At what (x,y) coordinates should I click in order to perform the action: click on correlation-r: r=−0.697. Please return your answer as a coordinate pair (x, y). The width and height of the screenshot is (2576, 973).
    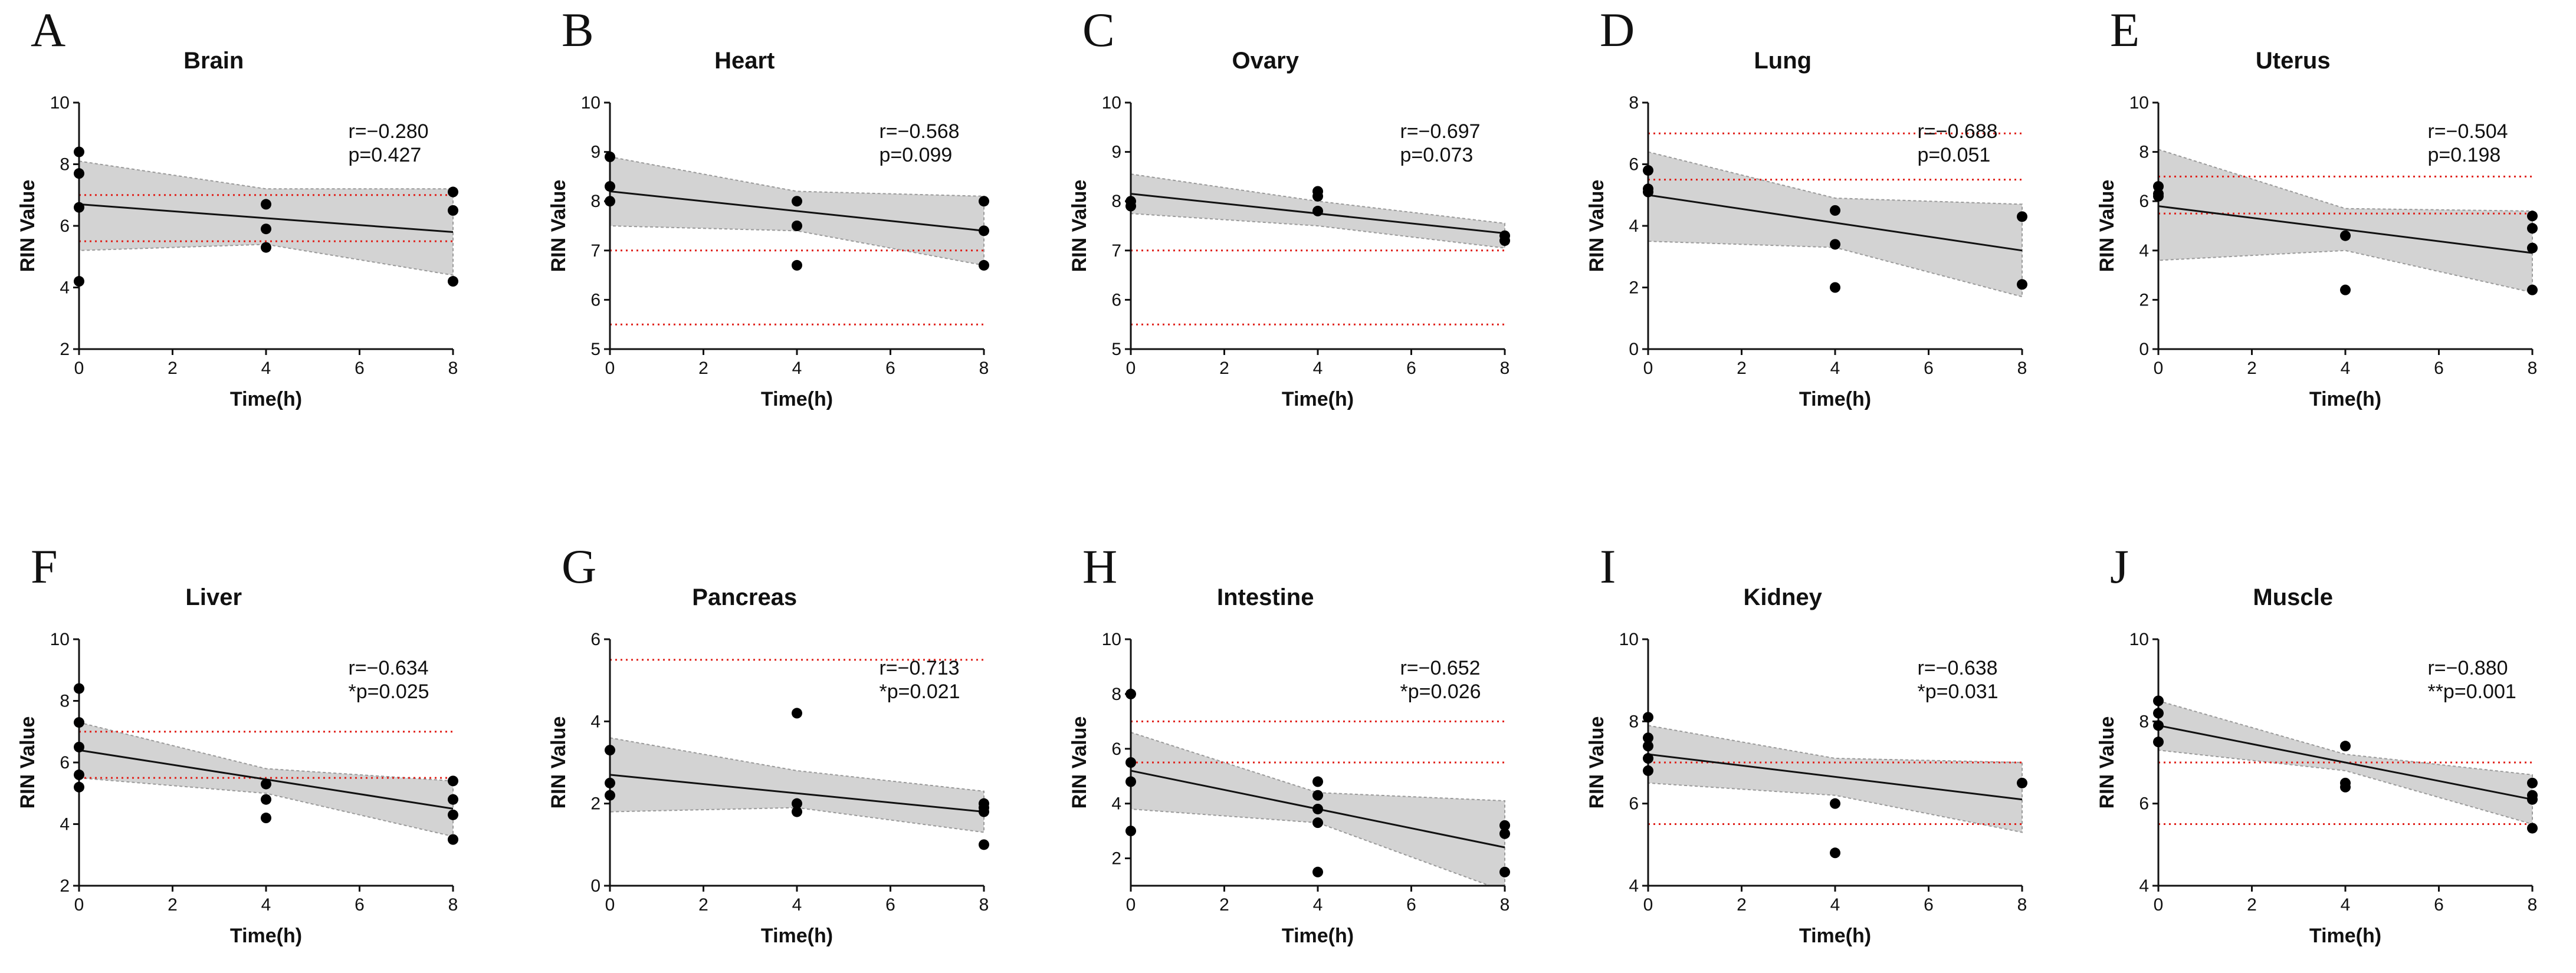
    Looking at the image, I should click on (1440, 131).